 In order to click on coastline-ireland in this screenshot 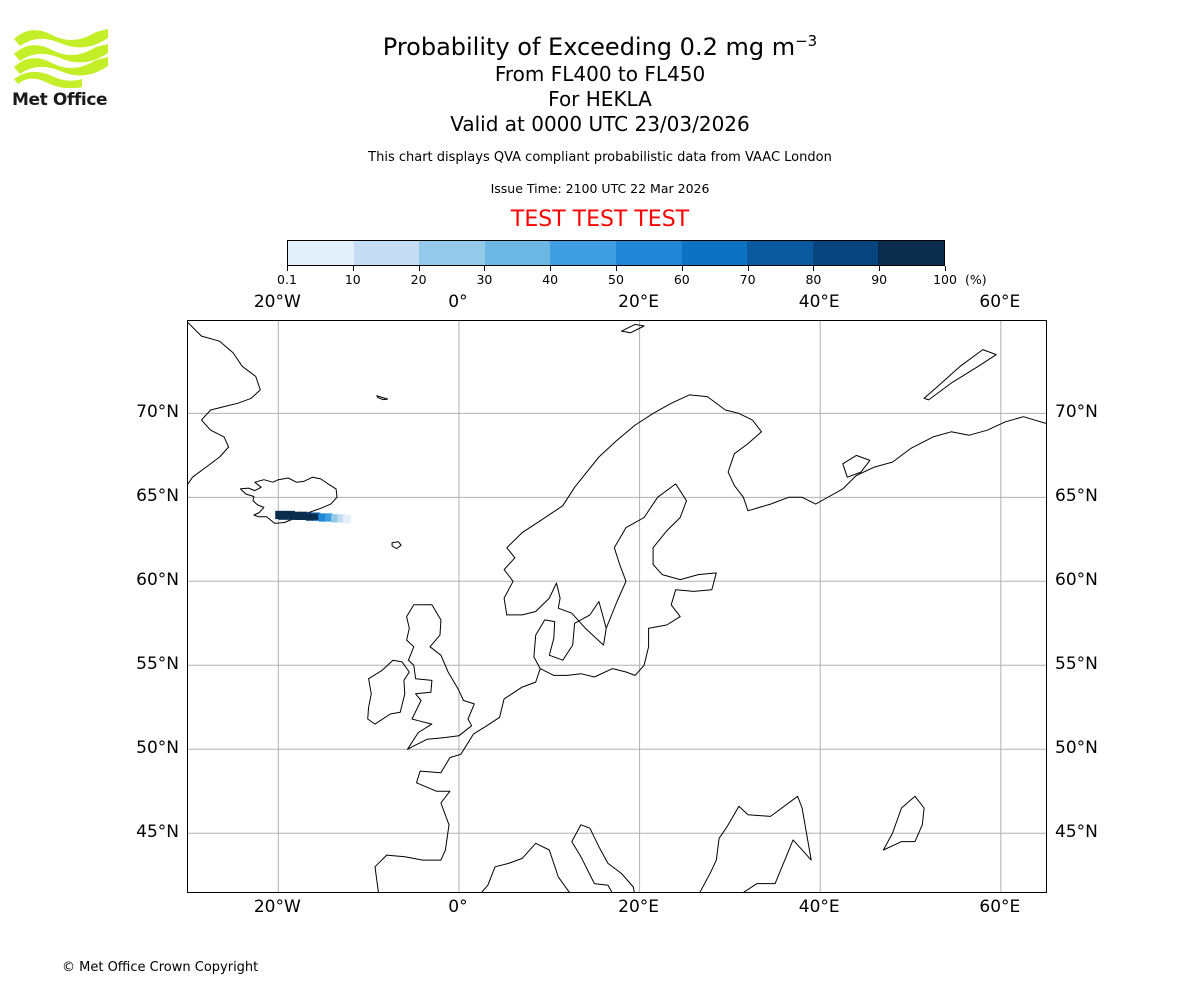, I will do `click(388, 692)`.